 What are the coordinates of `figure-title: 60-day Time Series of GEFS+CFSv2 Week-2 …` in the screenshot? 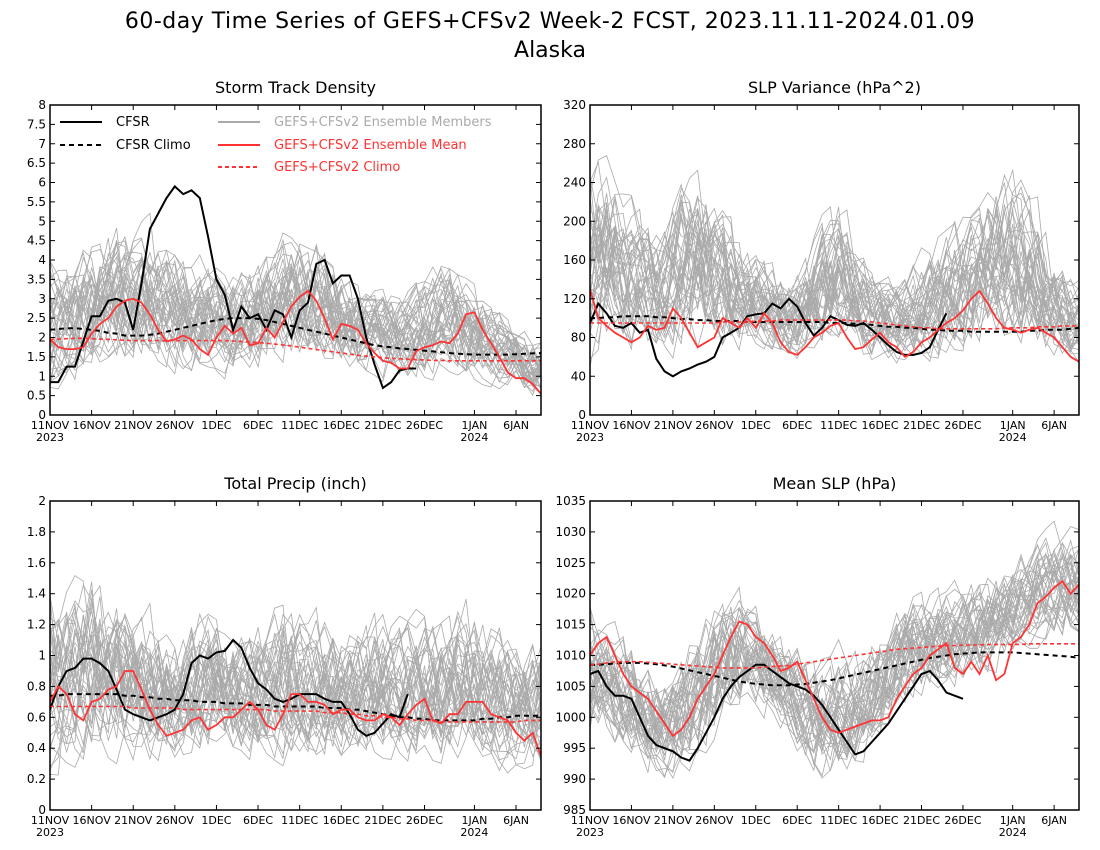 It's located at (550, 21).